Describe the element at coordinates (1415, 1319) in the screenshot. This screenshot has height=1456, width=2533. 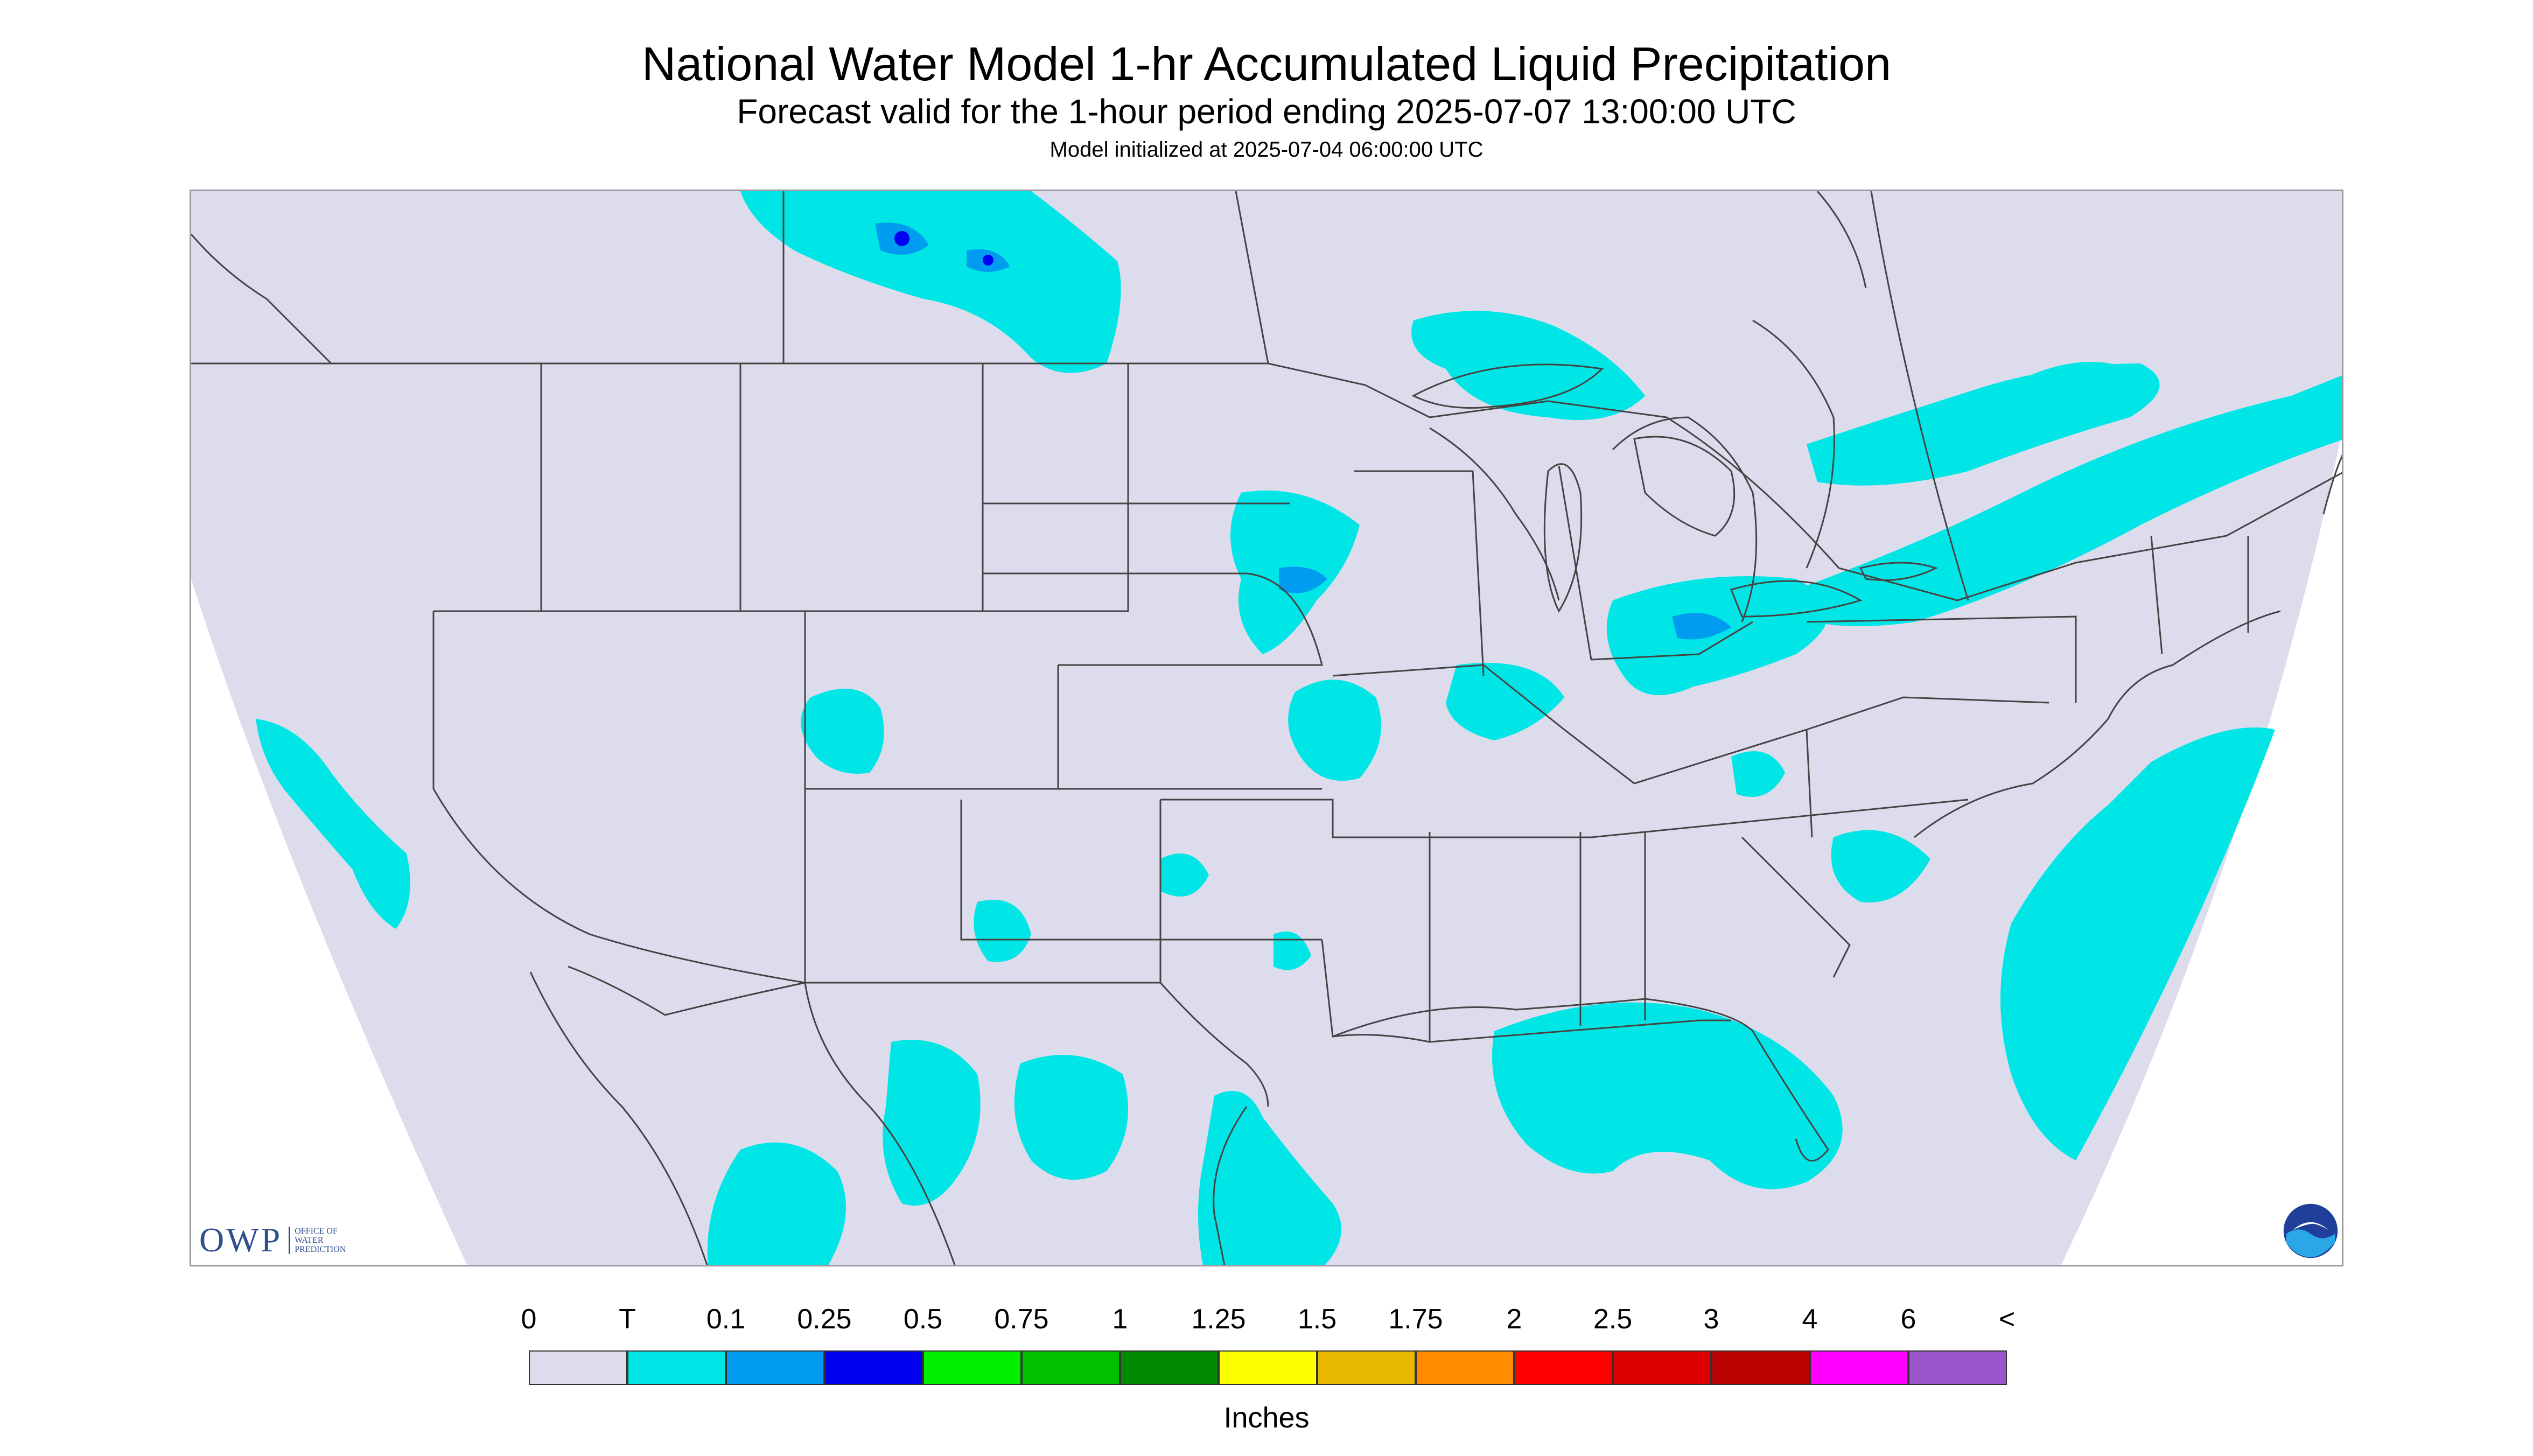
I see `legend-label-9: 1.75` at that location.